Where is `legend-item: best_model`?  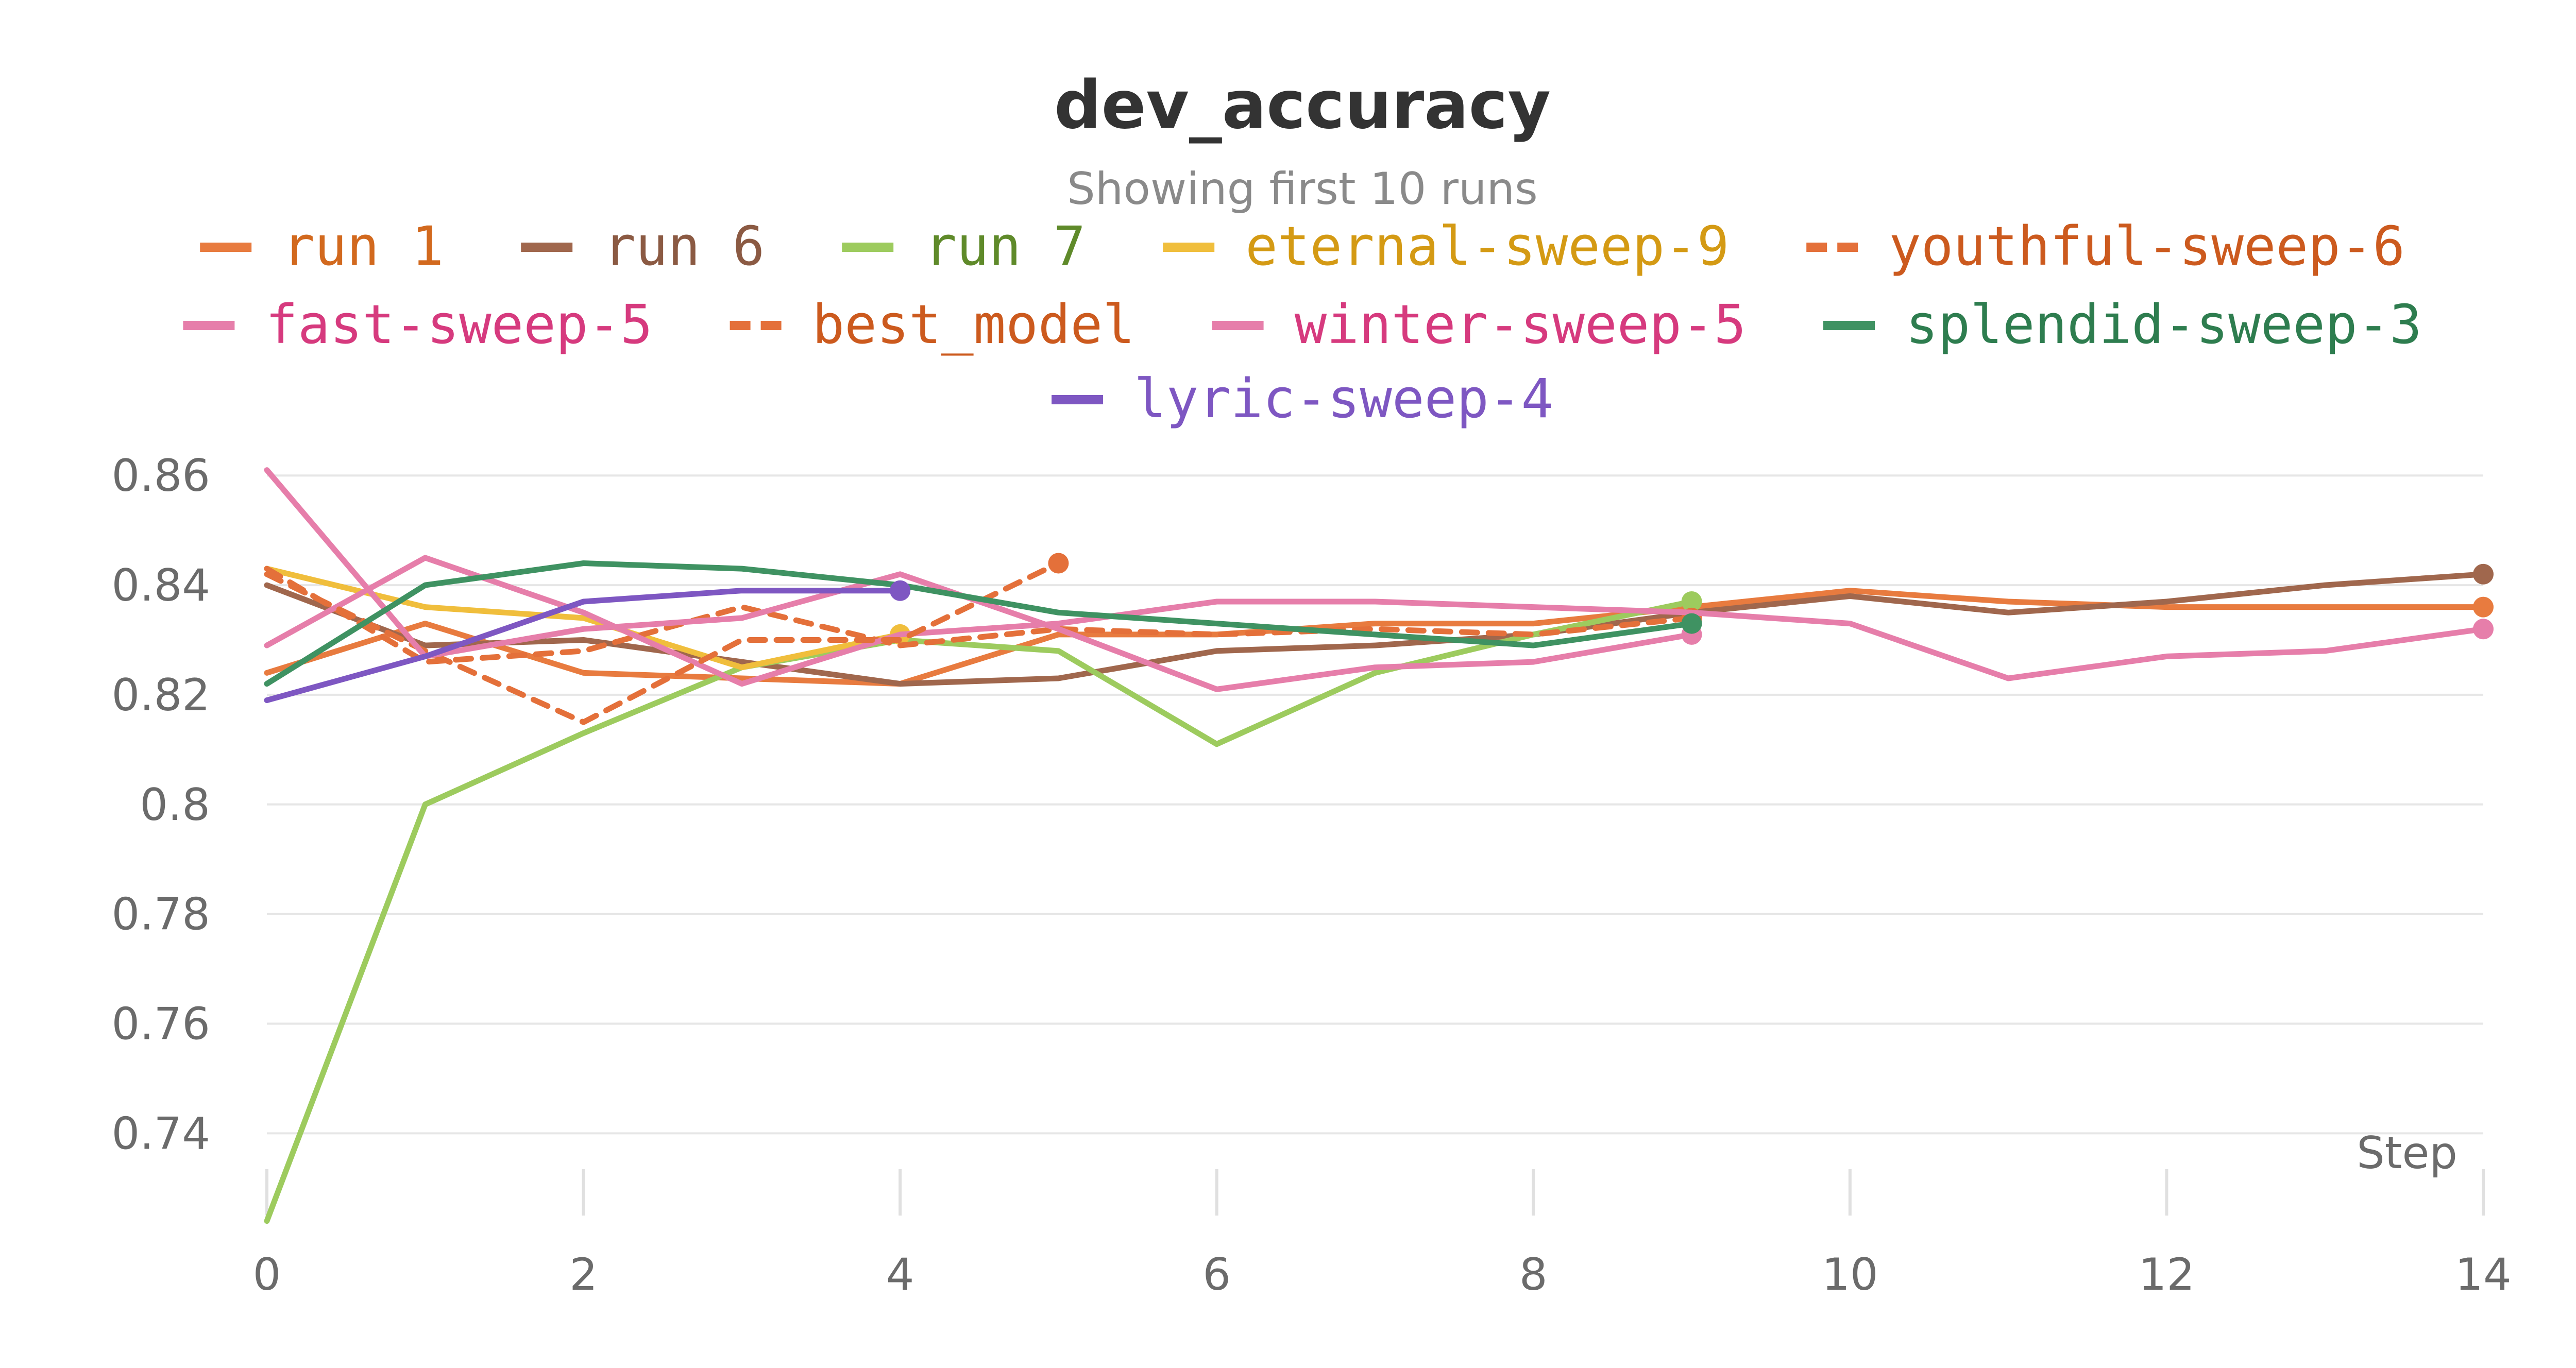 legend-item: best_model is located at coordinates (932, 324).